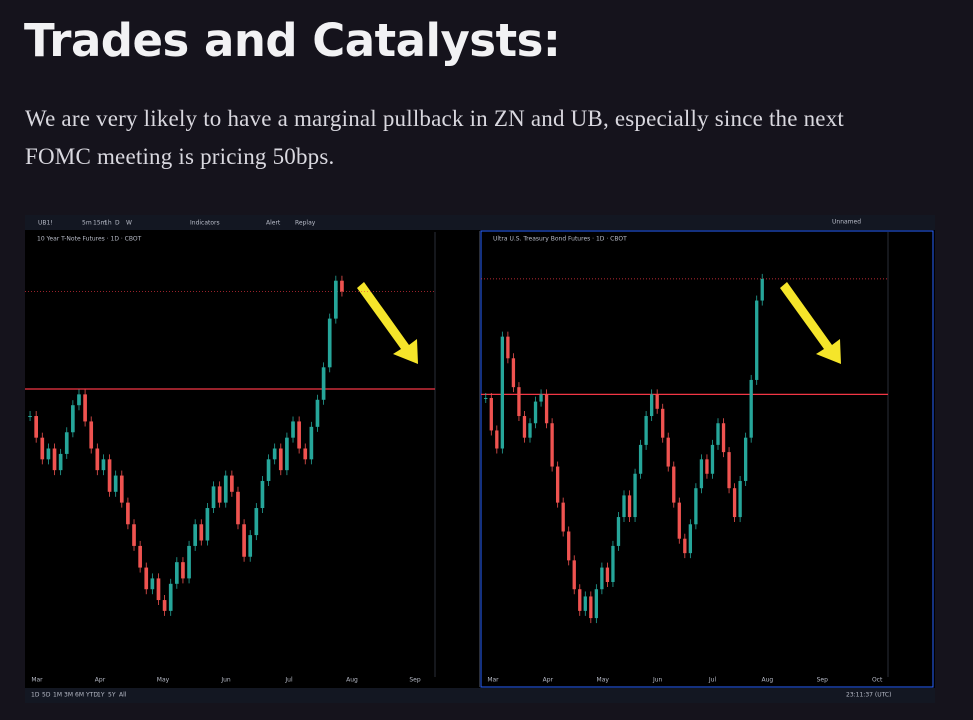 The image size is (973, 720). I want to click on month-label: Jun, so click(657, 680).